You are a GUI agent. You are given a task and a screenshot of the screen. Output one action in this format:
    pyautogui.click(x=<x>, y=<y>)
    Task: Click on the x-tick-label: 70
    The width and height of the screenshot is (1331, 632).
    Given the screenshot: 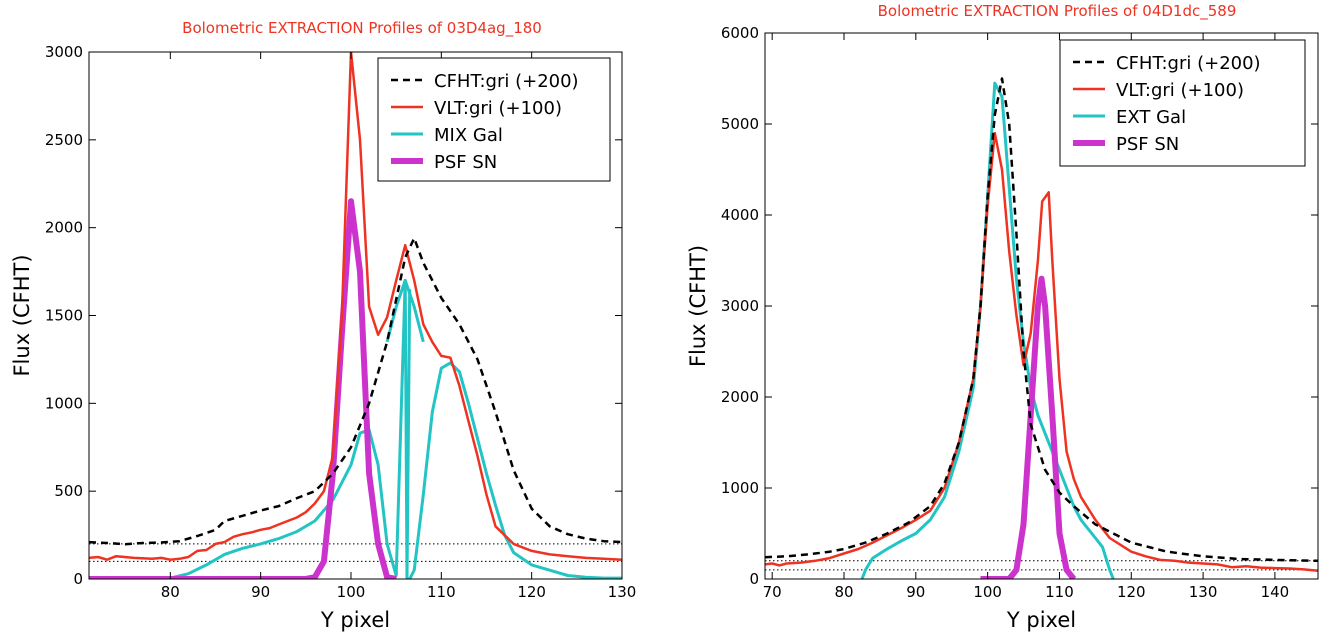 What is the action you would take?
    pyautogui.click(x=772, y=592)
    